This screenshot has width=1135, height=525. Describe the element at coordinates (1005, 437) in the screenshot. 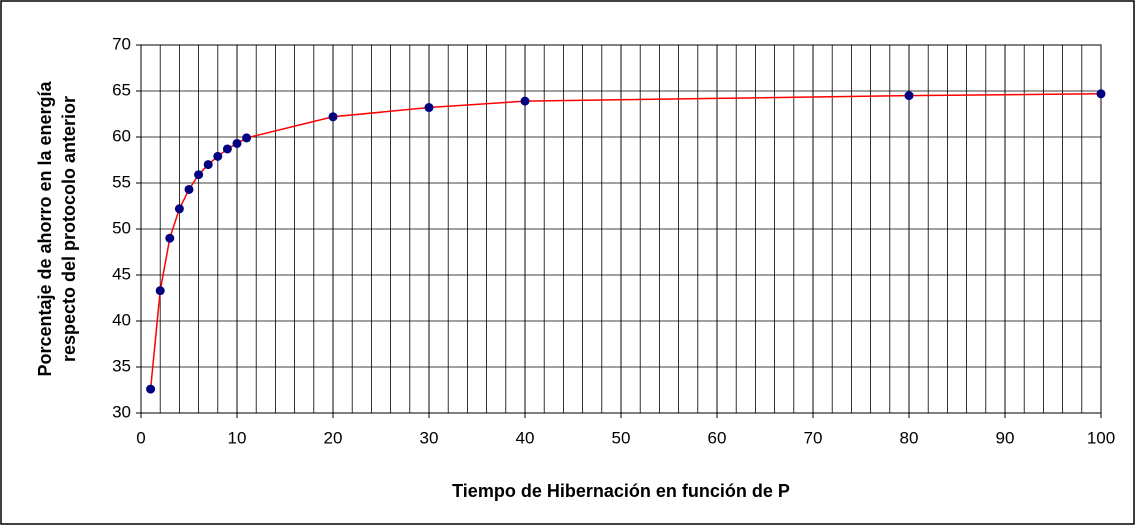

I see `x-tick-label: 90` at that location.